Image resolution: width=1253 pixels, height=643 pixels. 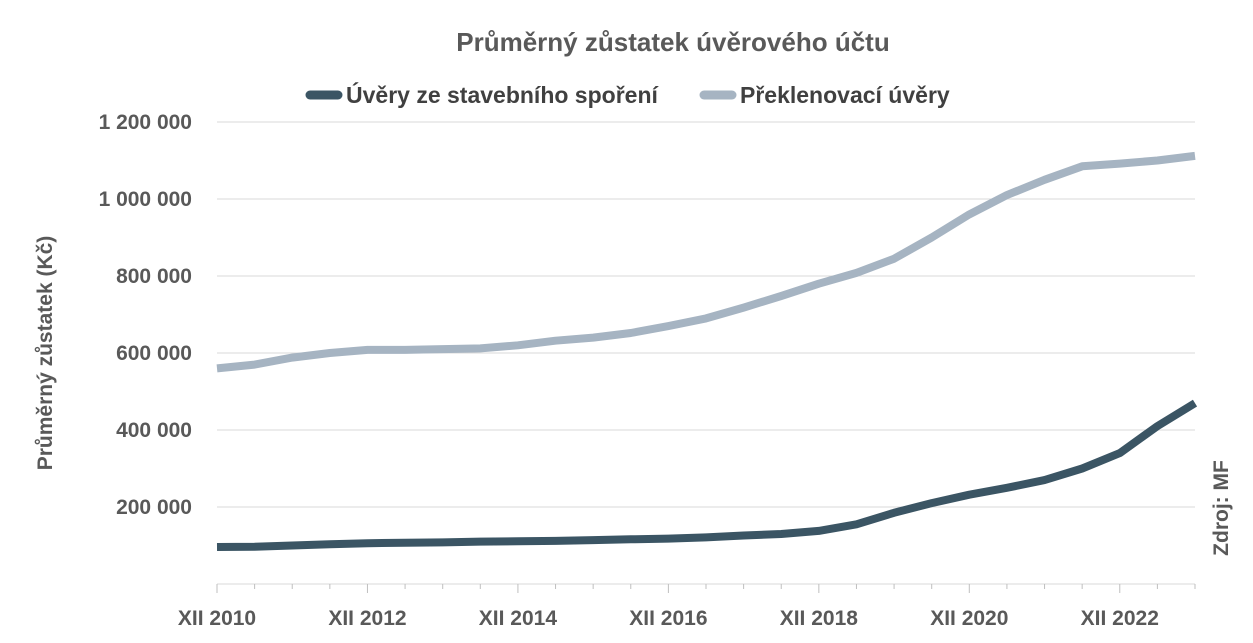 I want to click on legend-label-series-1: Úvěry ze stavebního spoření, so click(x=502, y=94).